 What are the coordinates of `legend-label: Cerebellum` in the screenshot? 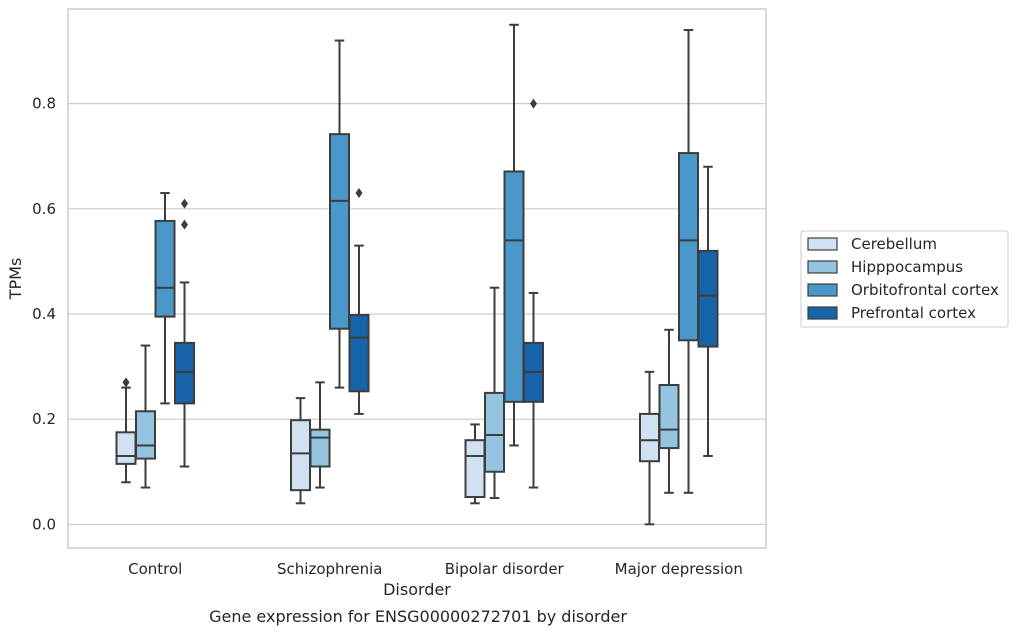 It's located at (894, 244).